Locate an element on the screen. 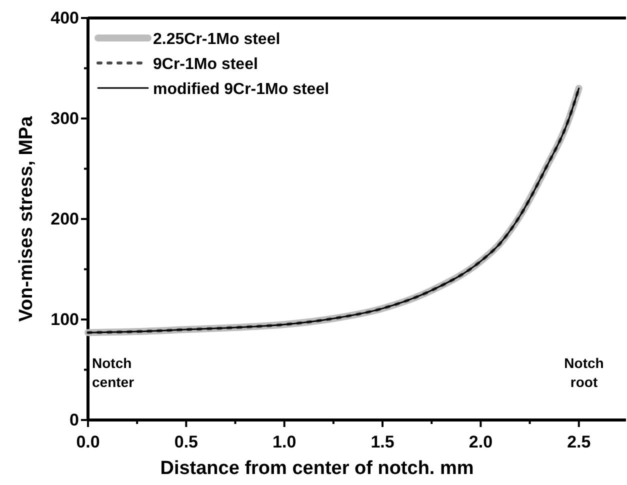 Image resolution: width=627 pixels, height=485 pixels. x-tick-label: 2.0 is located at coordinates (480, 442).